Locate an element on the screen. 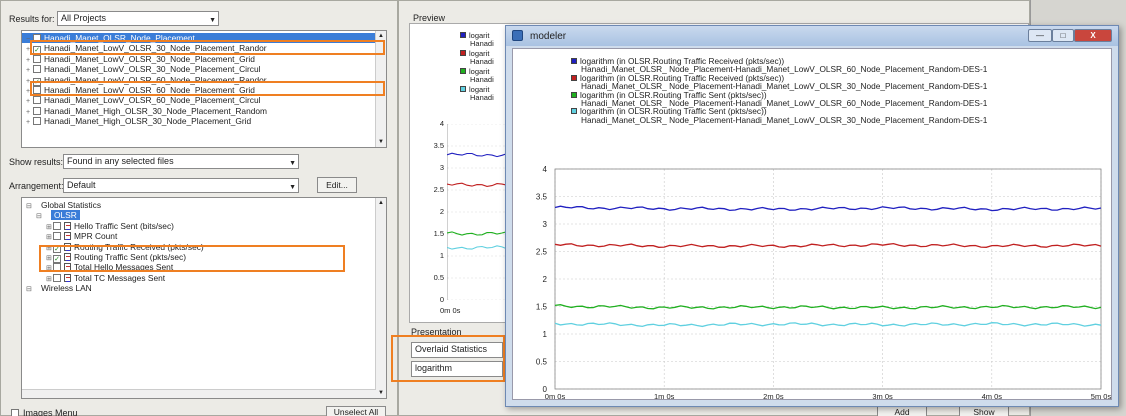 Image resolution: width=1126 pixels, height=416 pixels. tree-item: ⊞ MPR Count is located at coordinates (201, 236).